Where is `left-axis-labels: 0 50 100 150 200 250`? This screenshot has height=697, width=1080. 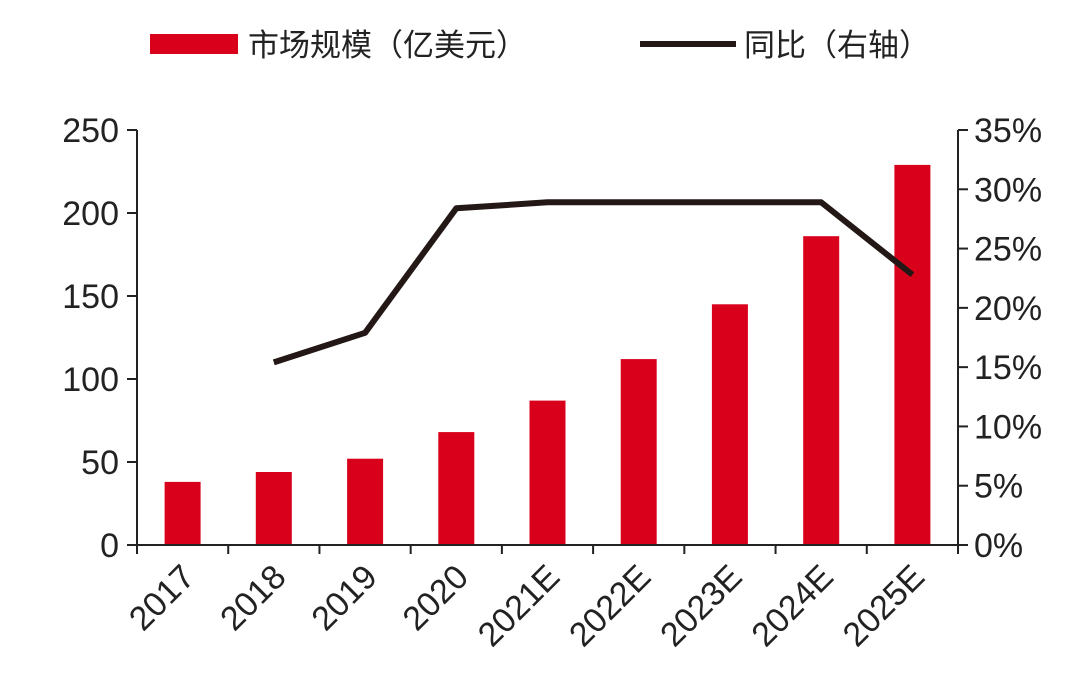 left-axis-labels: 0 50 100 150 200 250 is located at coordinates (90, 338).